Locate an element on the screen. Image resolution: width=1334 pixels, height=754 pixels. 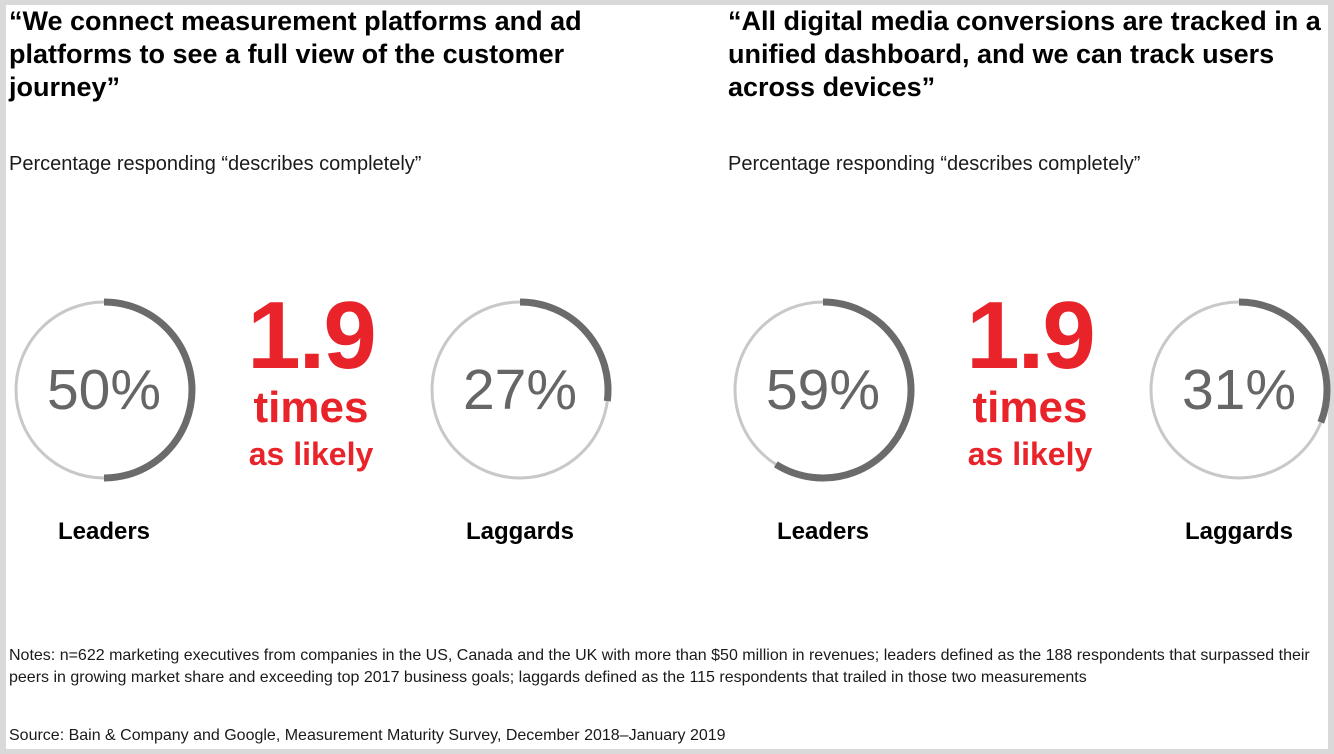
leaders-percent: 59% is located at coordinates (823, 390).